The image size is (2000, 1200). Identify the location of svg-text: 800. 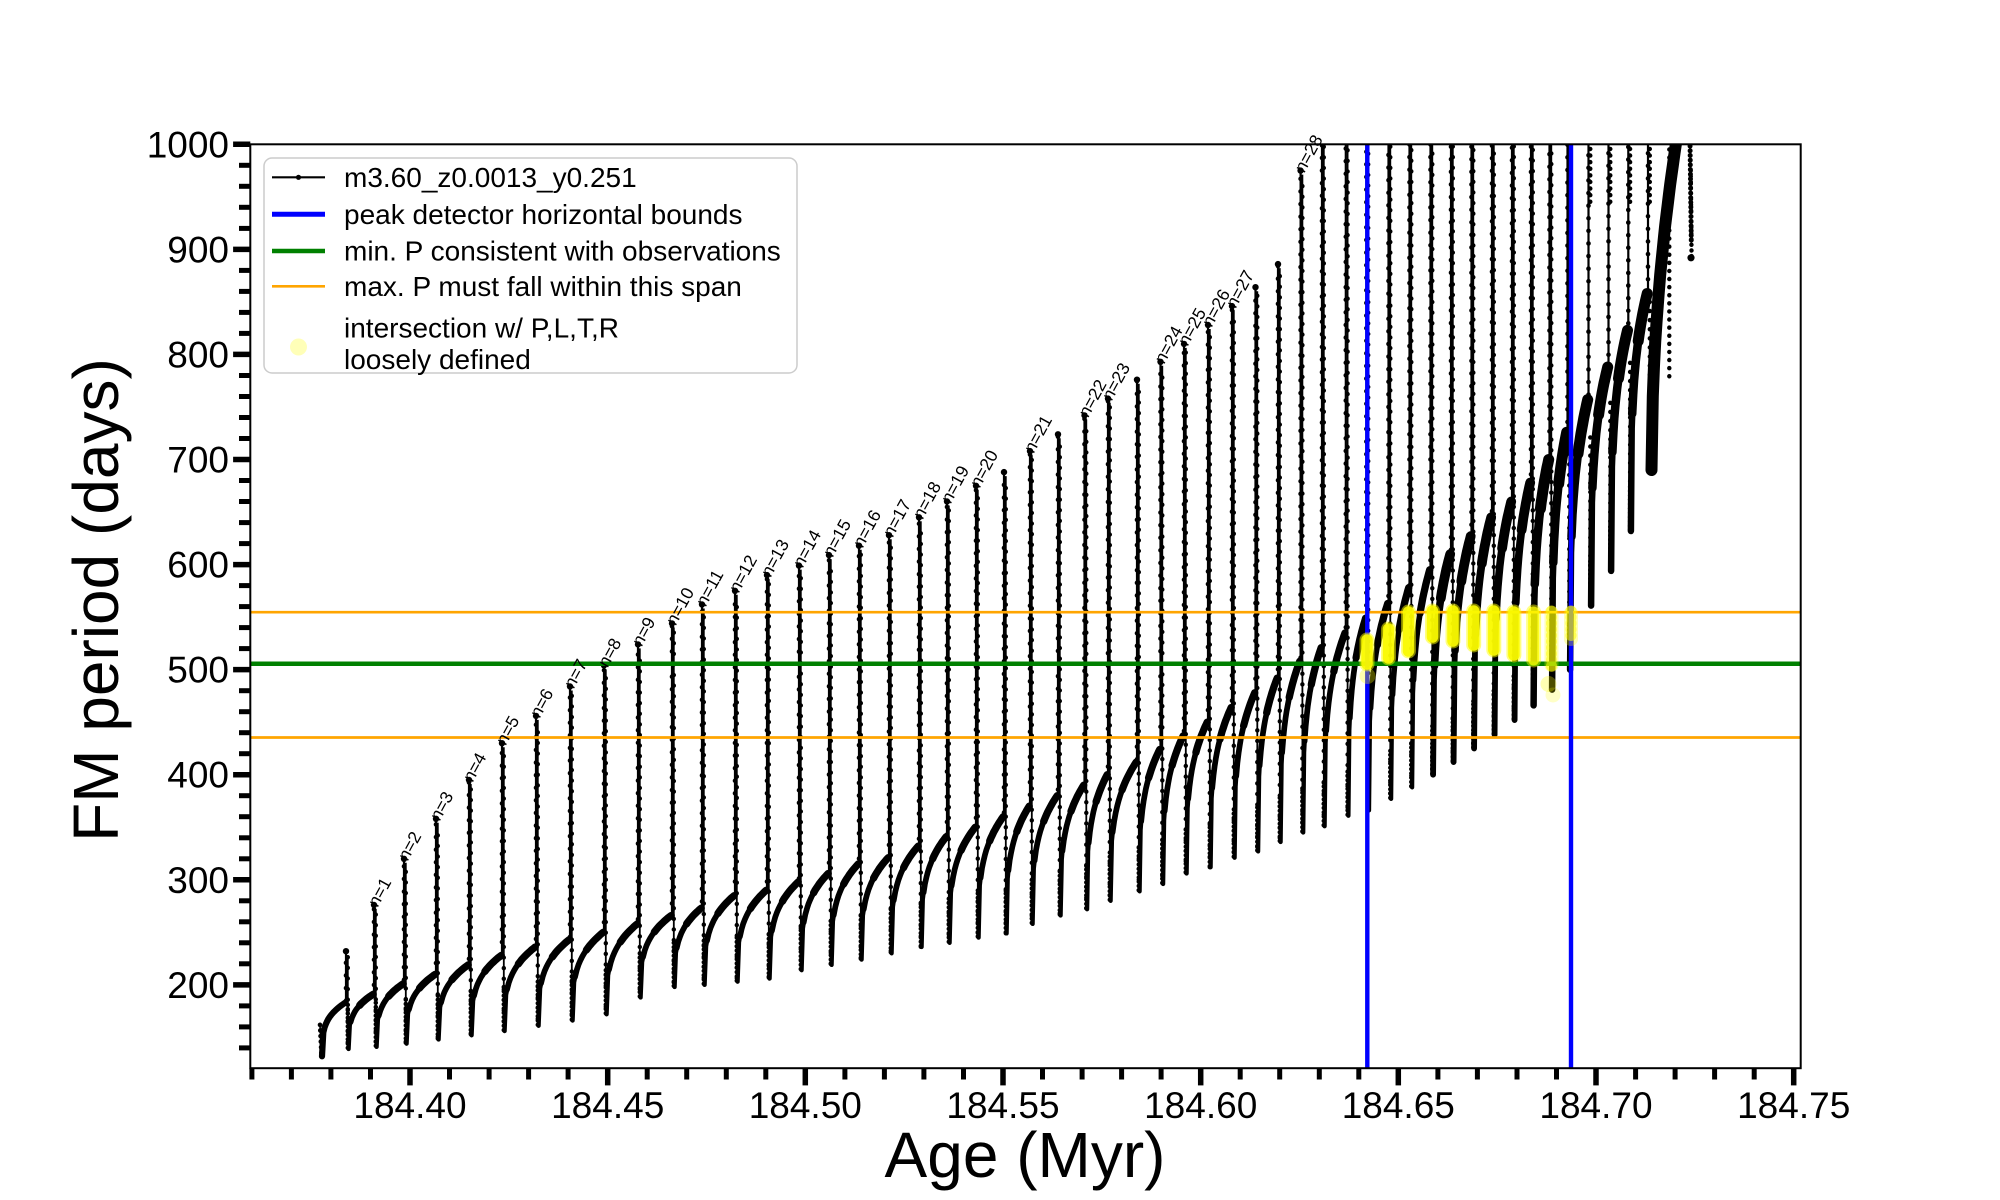
(198, 354).